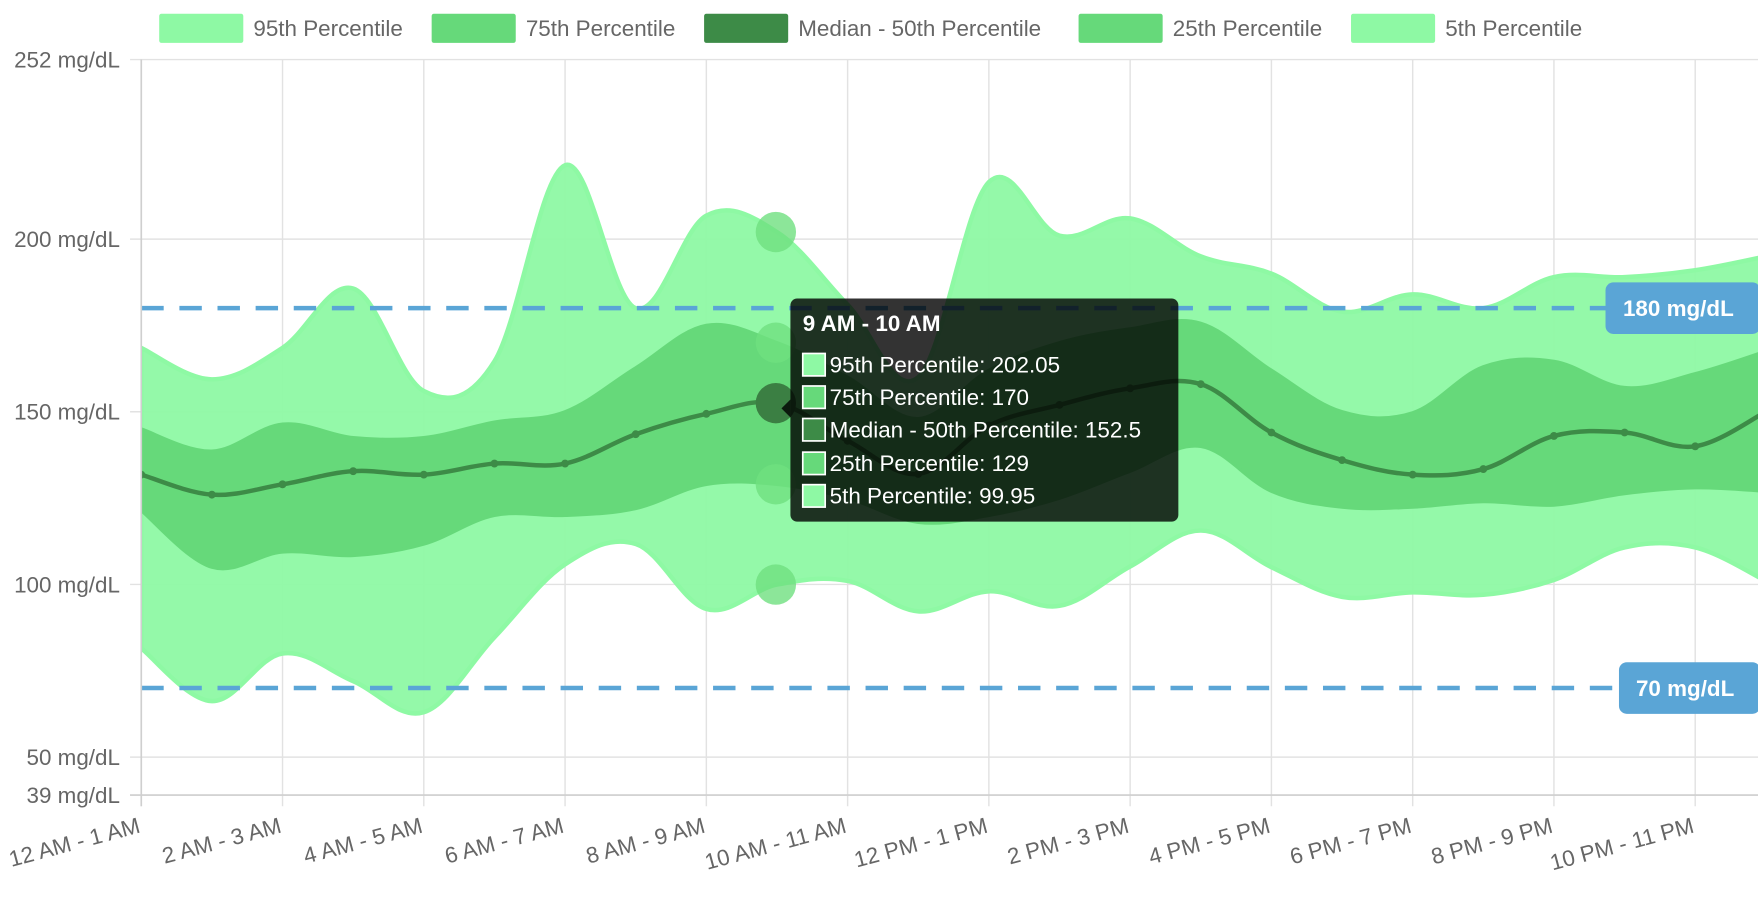  Describe the element at coordinates (67, 239) in the screenshot. I see `y-tick-label: 200 mg/dL` at that location.